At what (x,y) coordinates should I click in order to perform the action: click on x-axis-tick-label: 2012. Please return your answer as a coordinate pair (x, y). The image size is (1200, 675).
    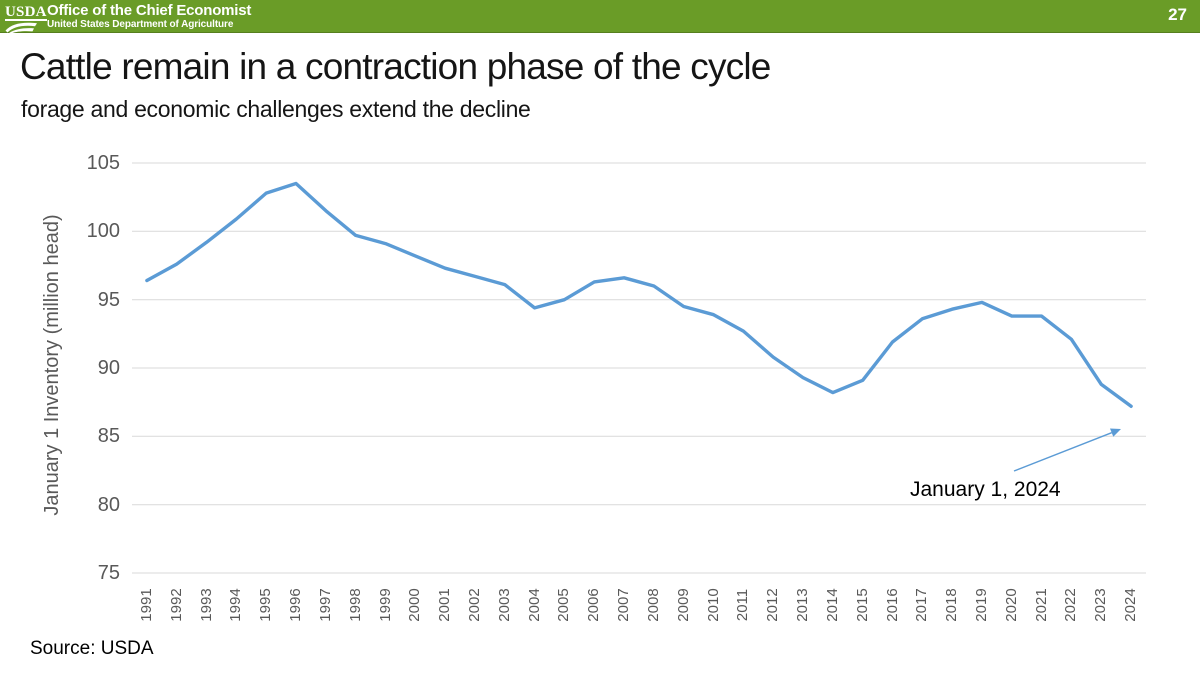
    Looking at the image, I should click on (772, 605).